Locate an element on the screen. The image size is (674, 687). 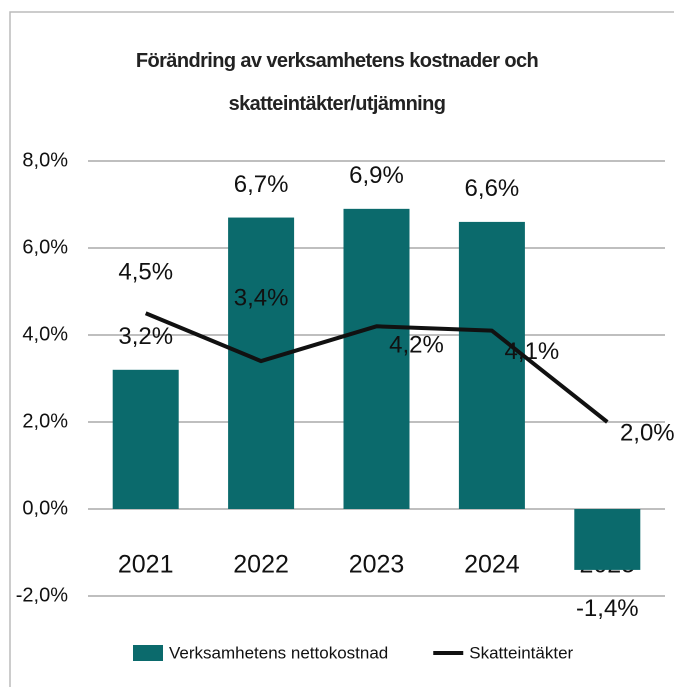
data-label: 4,5% is located at coordinates (145, 272).